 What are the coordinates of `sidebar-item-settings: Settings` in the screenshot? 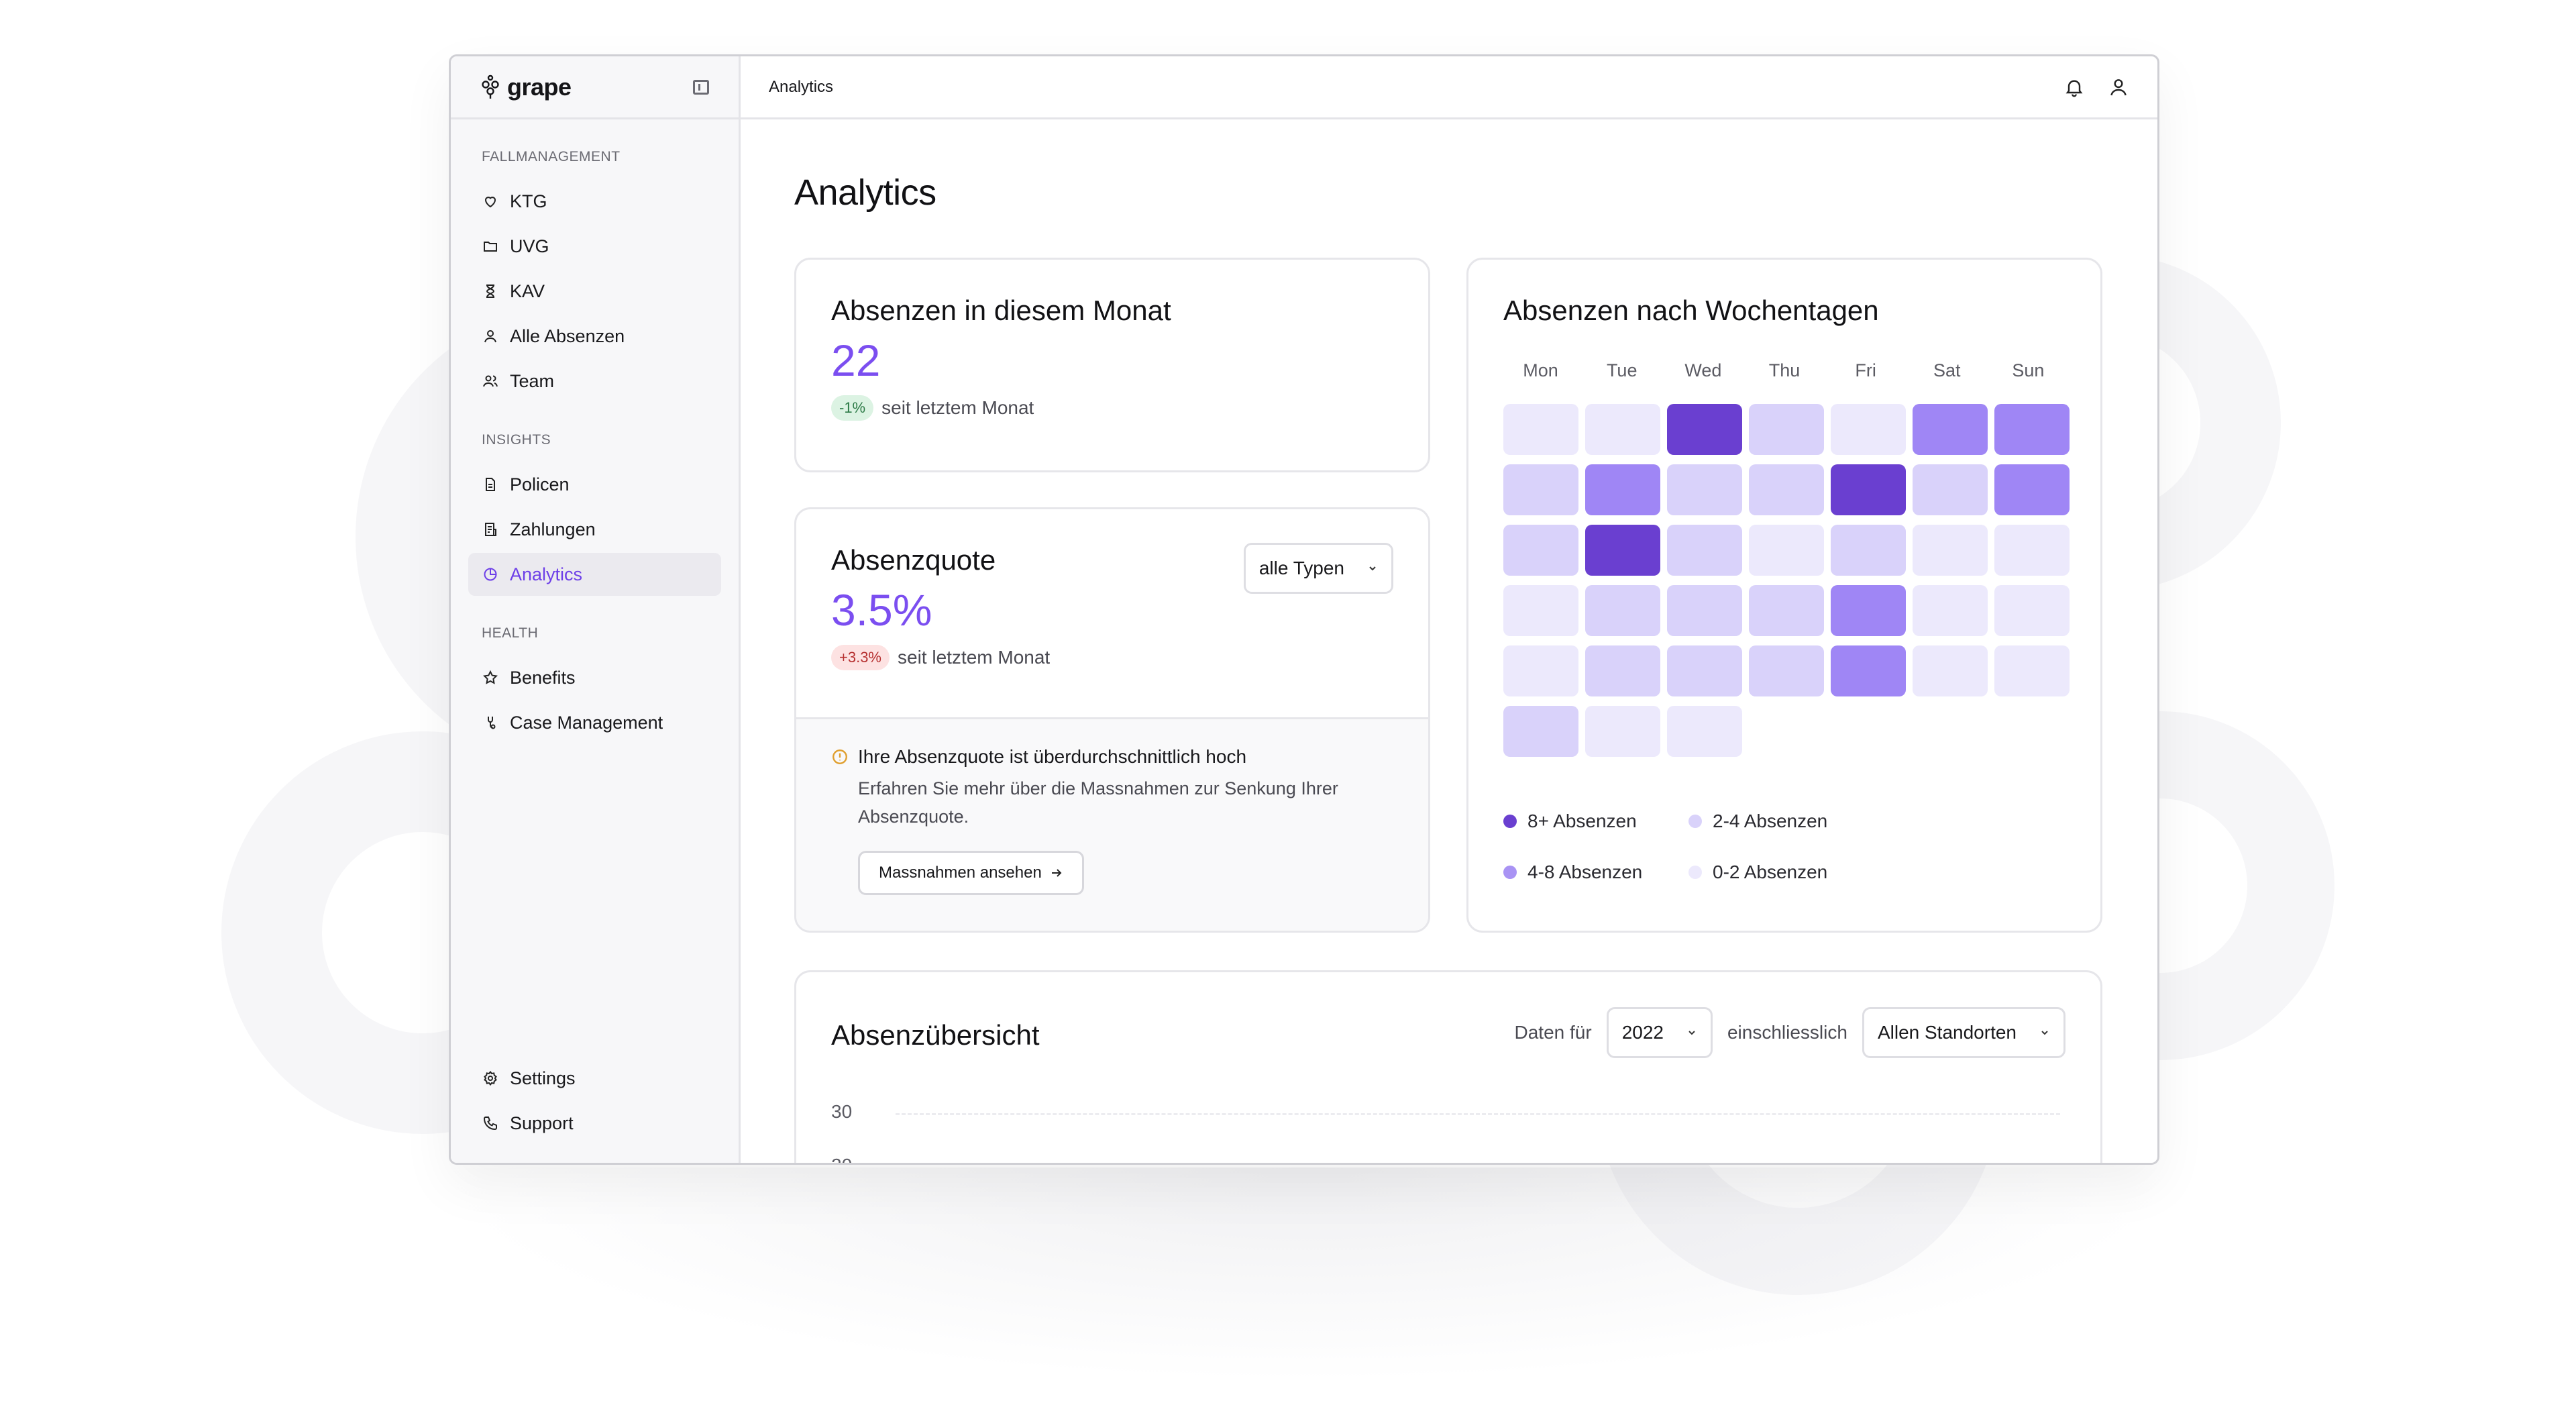 It's located at (594, 1078).